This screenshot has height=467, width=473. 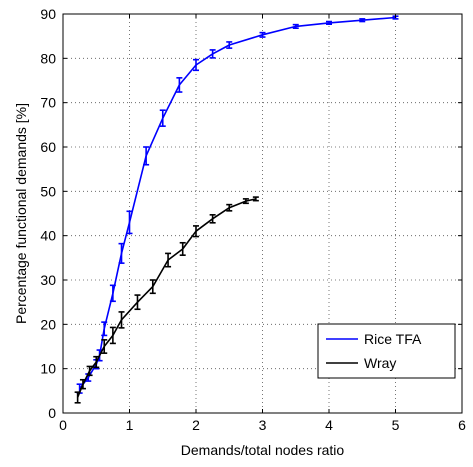 I want to click on x-tick-label: 4, so click(x=329, y=425).